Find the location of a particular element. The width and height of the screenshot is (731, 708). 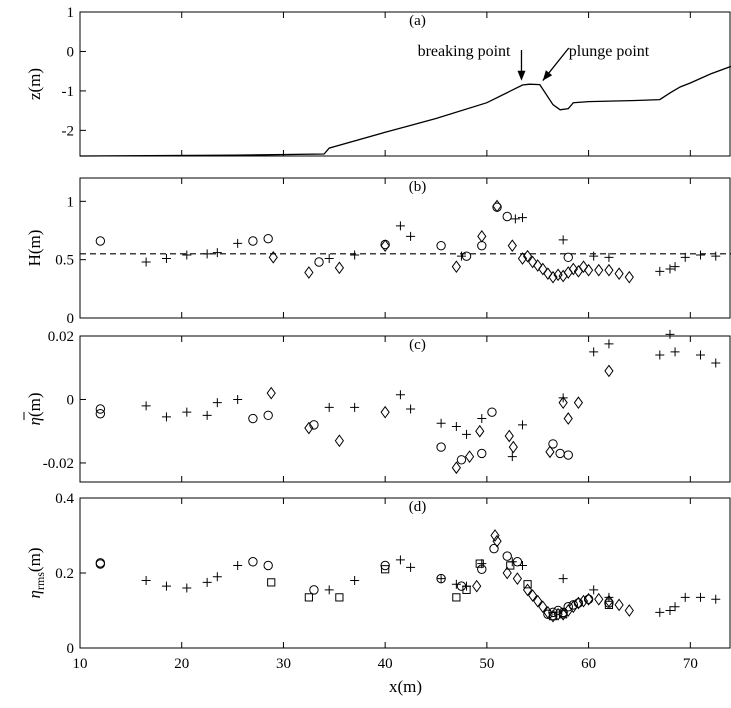

panel-label: (a) is located at coordinates (417, 21).